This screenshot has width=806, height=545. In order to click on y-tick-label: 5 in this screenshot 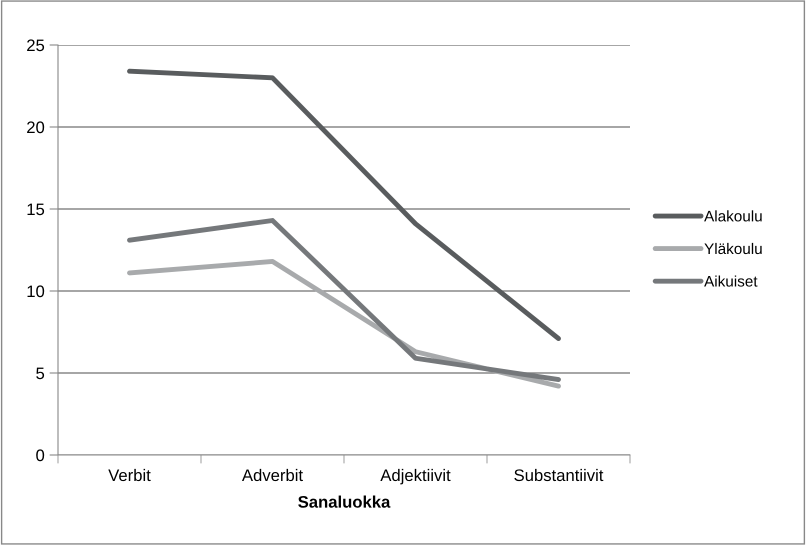, I will do `click(40, 374)`.